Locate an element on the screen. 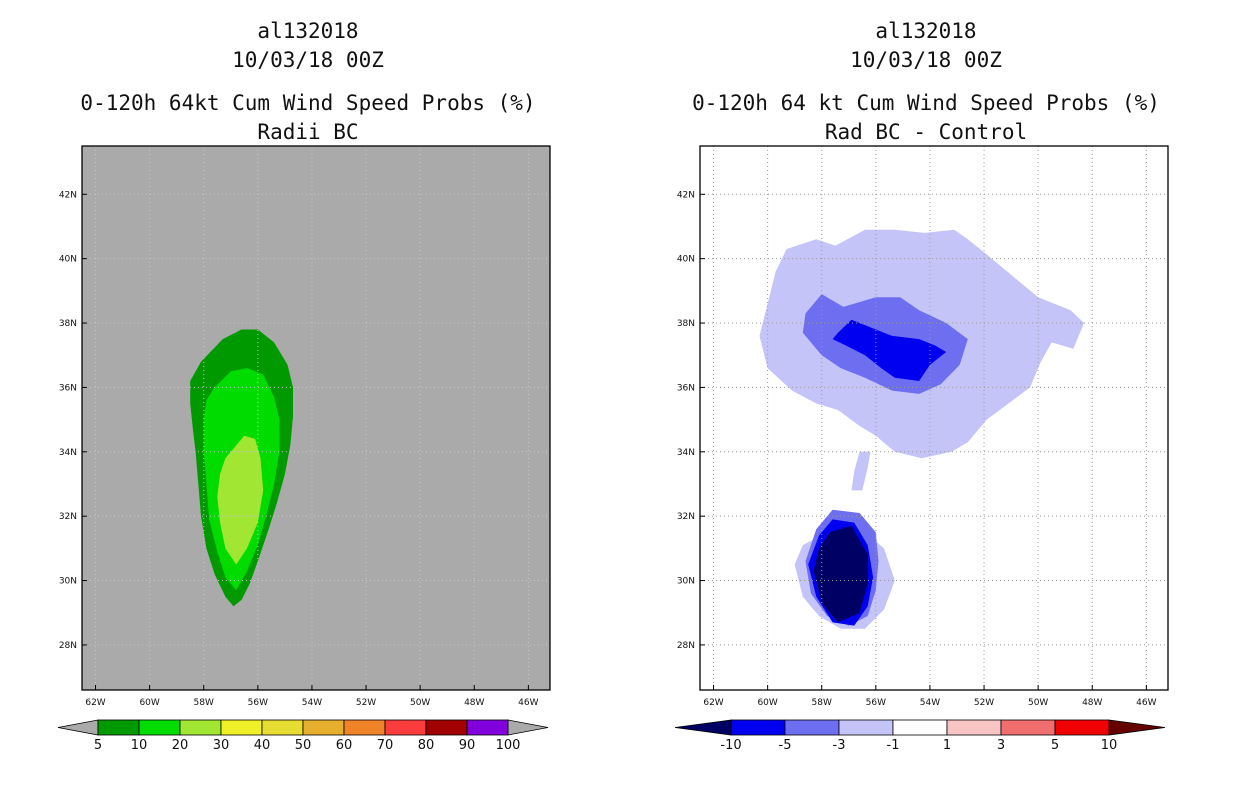  right-lat-tick-label-38N: 38N is located at coordinates (686, 324).